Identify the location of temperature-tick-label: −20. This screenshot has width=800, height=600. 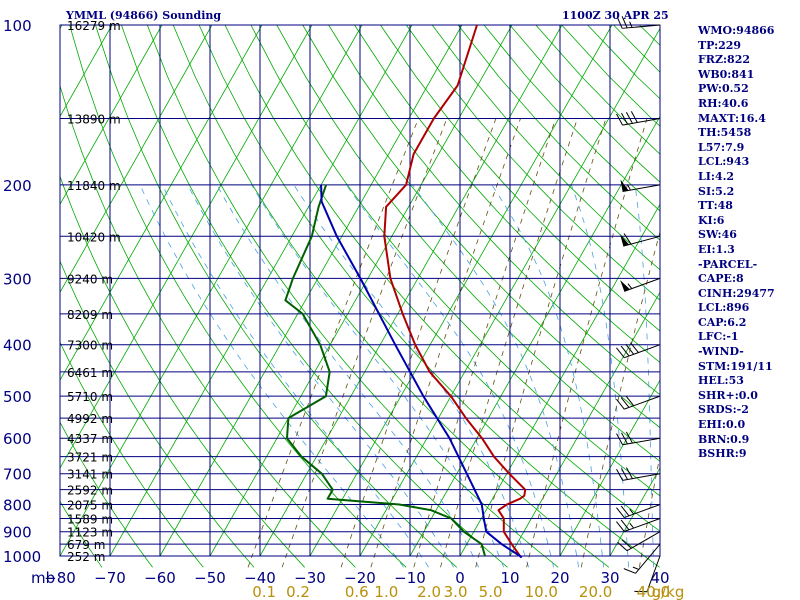
(360, 578).